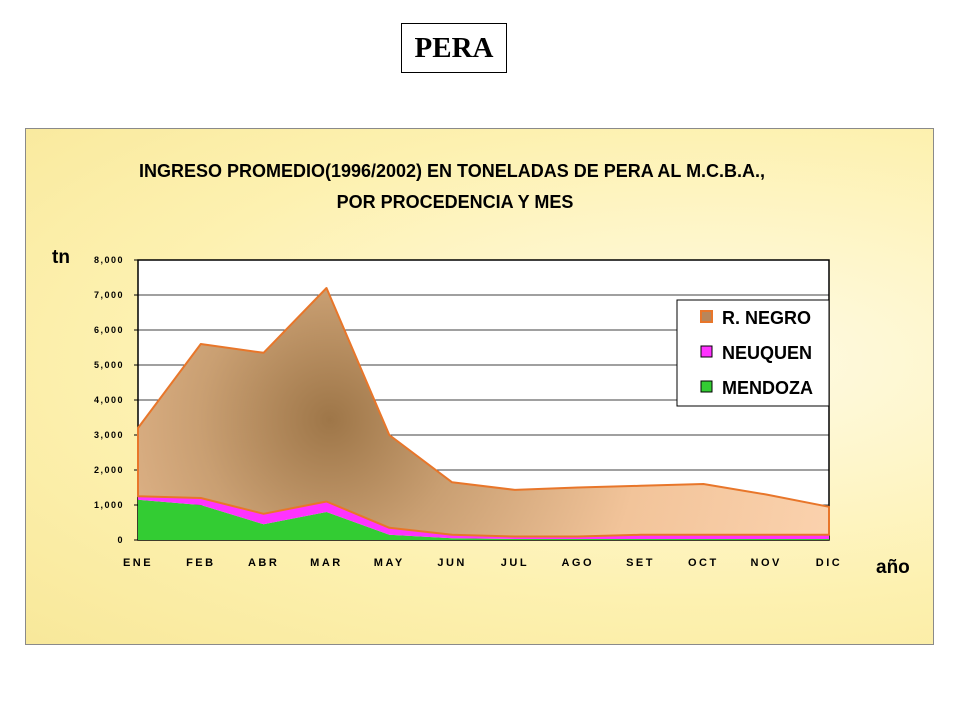  I want to click on x-tick-label: SET, so click(640, 563).